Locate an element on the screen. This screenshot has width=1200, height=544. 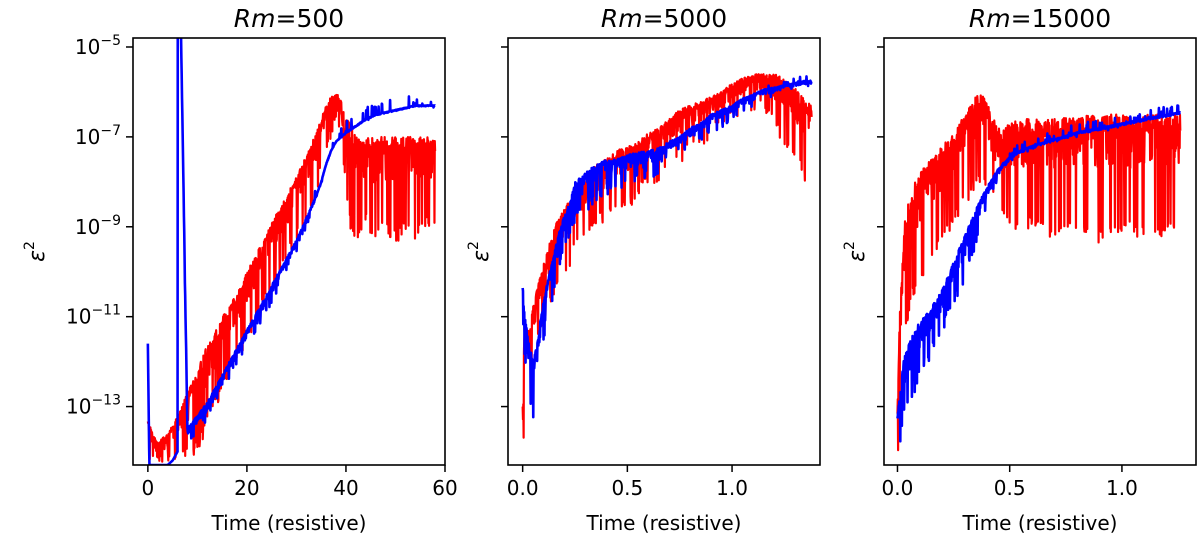
y-tick-label: 10⁻¹¹ is located at coordinates (93, 316).